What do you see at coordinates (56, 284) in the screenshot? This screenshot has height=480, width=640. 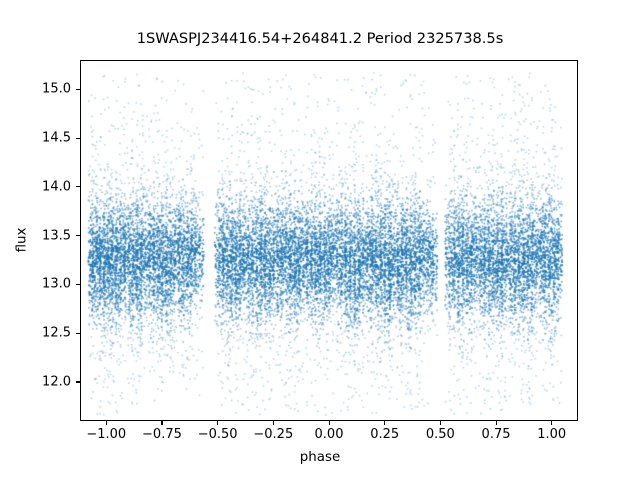 I see `y-tick-label: 13.0` at bounding box center [56, 284].